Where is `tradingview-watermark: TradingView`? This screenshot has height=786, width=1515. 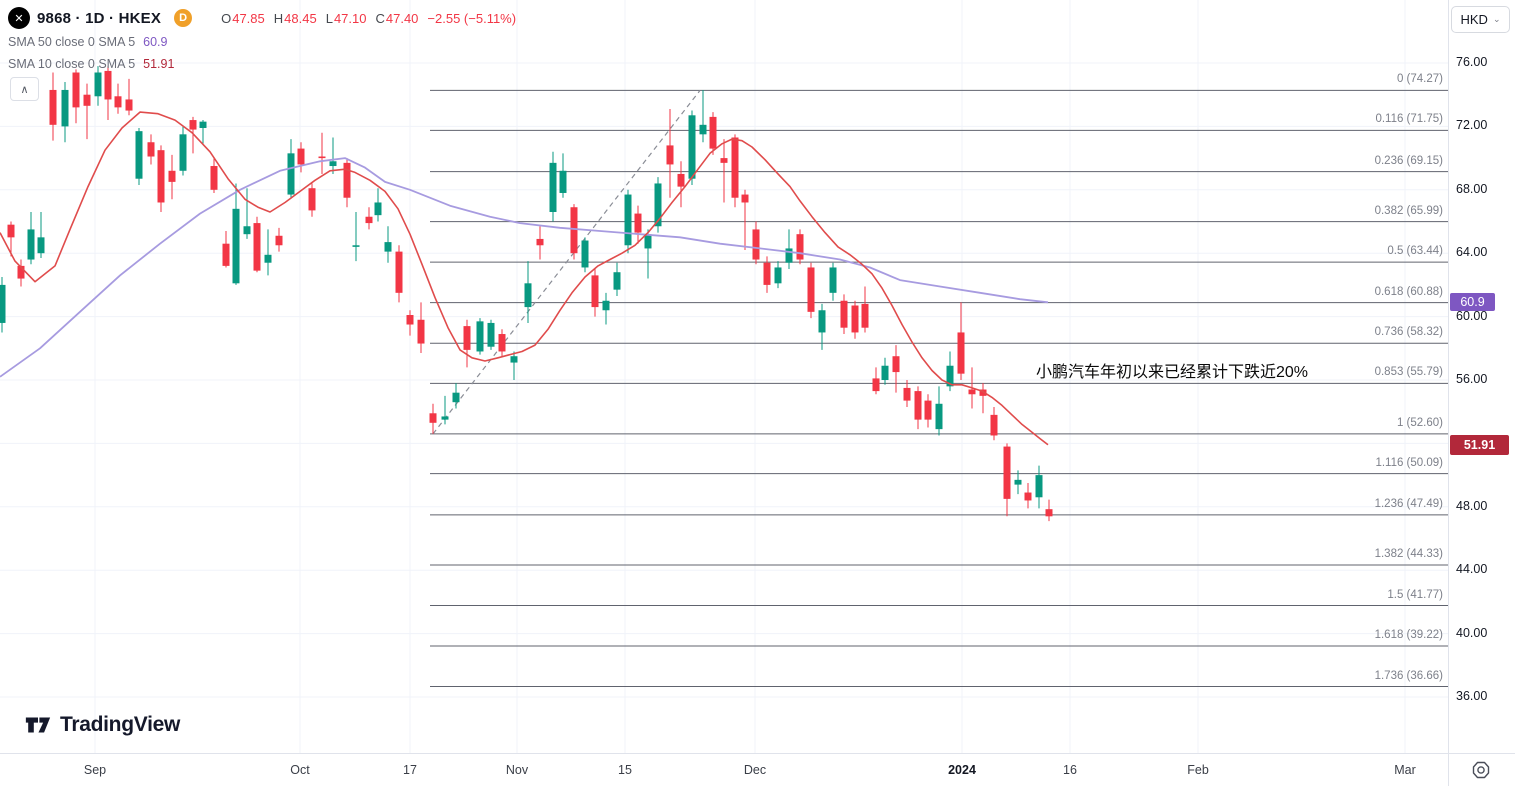 tradingview-watermark: TradingView is located at coordinates (102, 725).